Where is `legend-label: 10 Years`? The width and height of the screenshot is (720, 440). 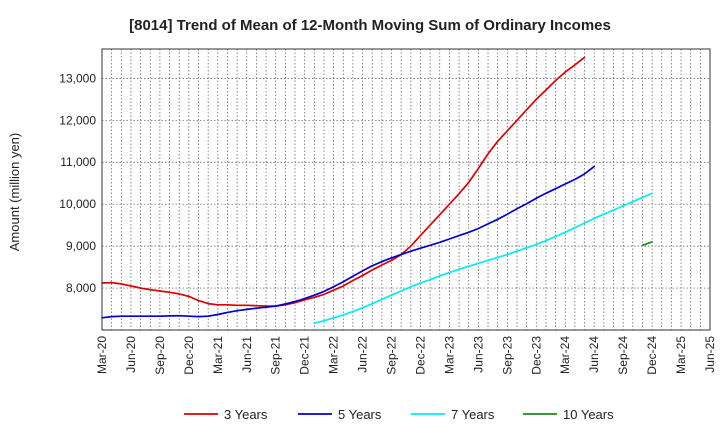
legend-label: 10 Years is located at coordinates (588, 414).